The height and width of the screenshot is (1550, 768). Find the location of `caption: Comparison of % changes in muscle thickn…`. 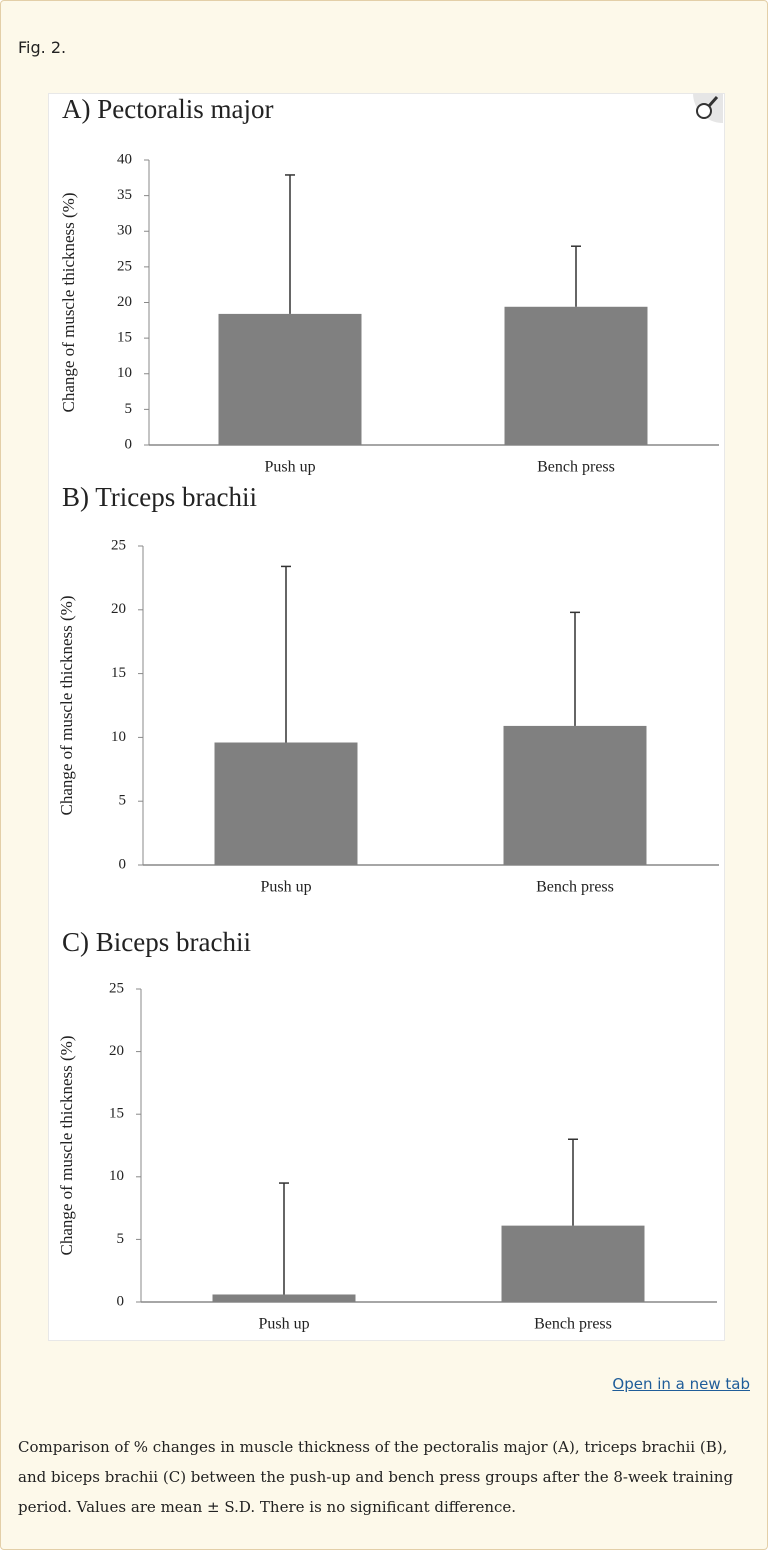

caption: Comparison of % changes in muscle thickn… is located at coordinates (376, 1477).